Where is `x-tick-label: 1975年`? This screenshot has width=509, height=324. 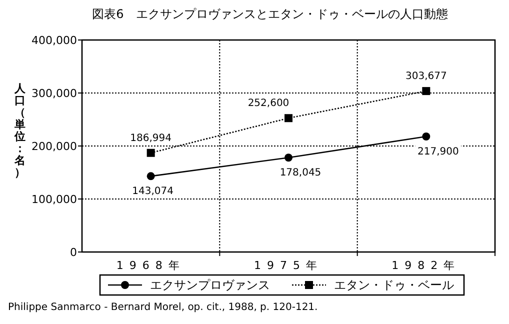
x-tick-label: 1975年 is located at coordinates (288, 265).